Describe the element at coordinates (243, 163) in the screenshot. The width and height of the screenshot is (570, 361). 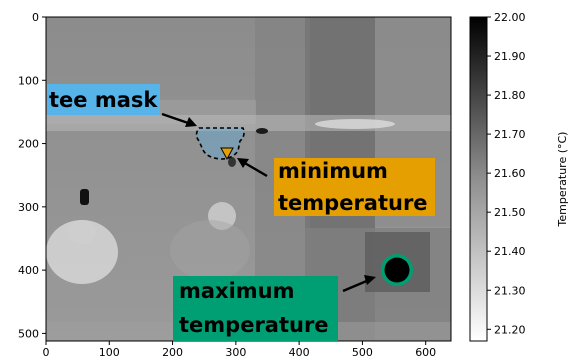
I see `minimum-arrowhead` at that location.